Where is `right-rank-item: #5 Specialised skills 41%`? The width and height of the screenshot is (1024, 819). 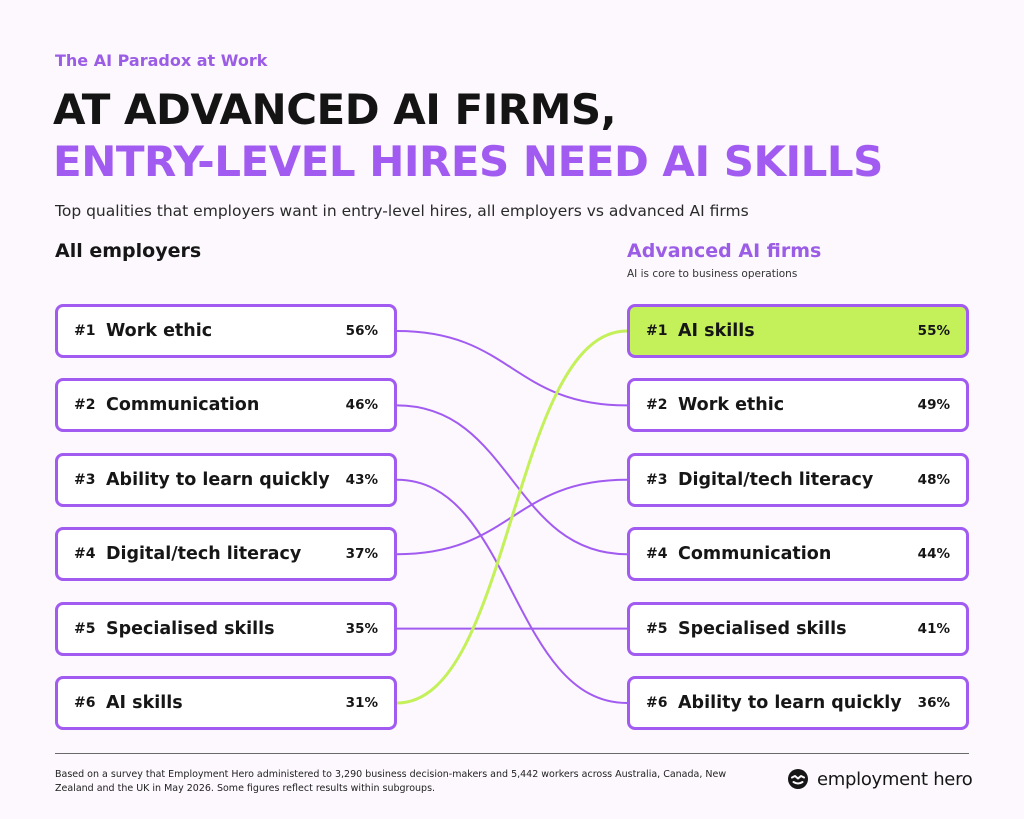 right-rank-item: #5 Specialised skills 41% is located at coordinates (798, 628).